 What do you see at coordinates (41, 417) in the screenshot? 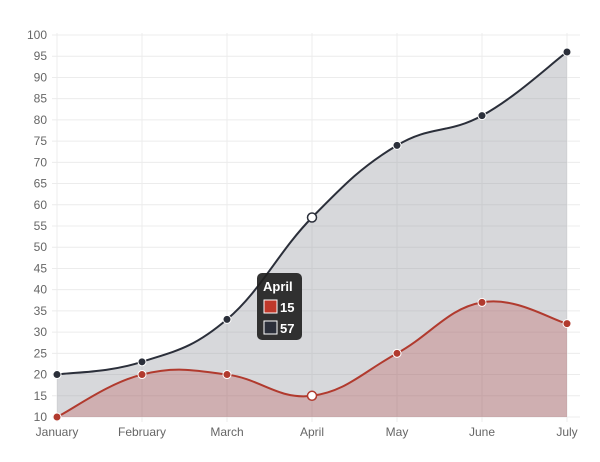
I see `y-tick-label: 10` at bounding box center [41, 417].